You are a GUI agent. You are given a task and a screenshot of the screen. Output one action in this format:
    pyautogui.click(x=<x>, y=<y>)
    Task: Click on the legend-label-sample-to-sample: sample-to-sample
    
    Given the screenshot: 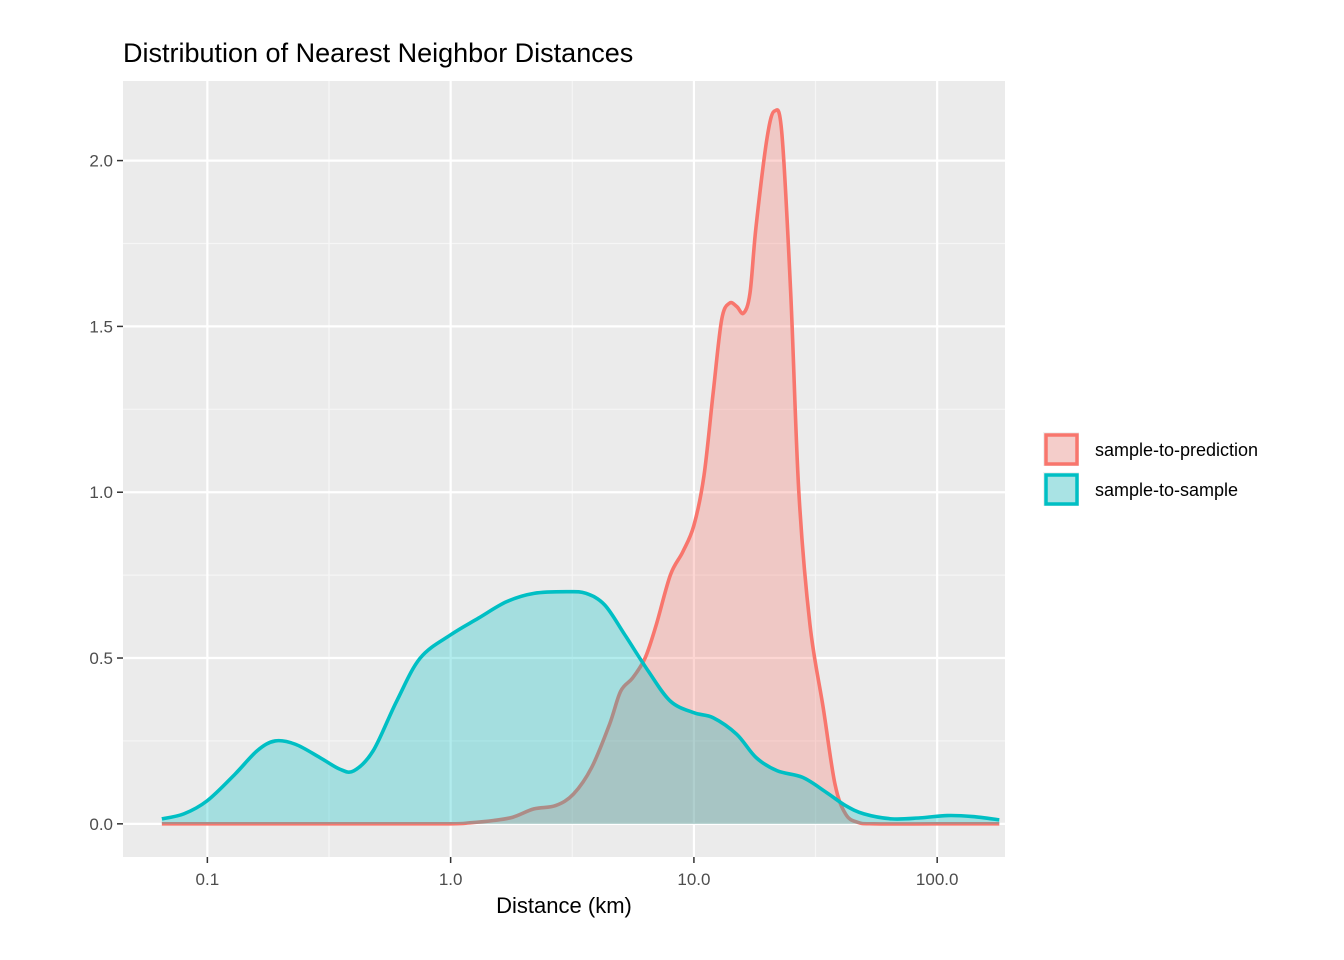 What is the action you would take?
    pyautogui.click(x=1166, y=490)
    